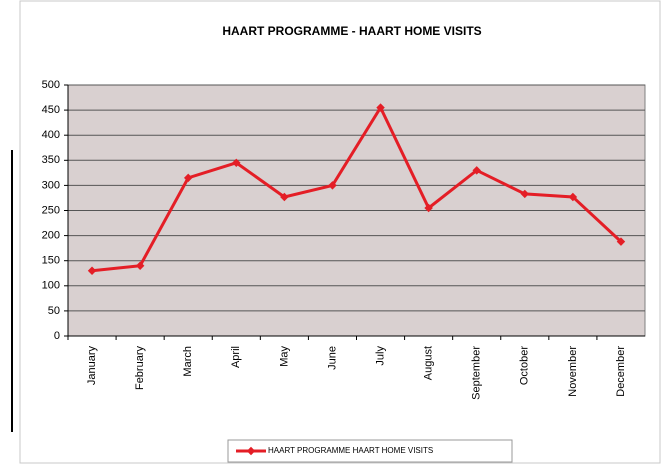  Describe the element at coordinates (188, 361) in the screenshot. I see `x-tick-label: March` at that location.